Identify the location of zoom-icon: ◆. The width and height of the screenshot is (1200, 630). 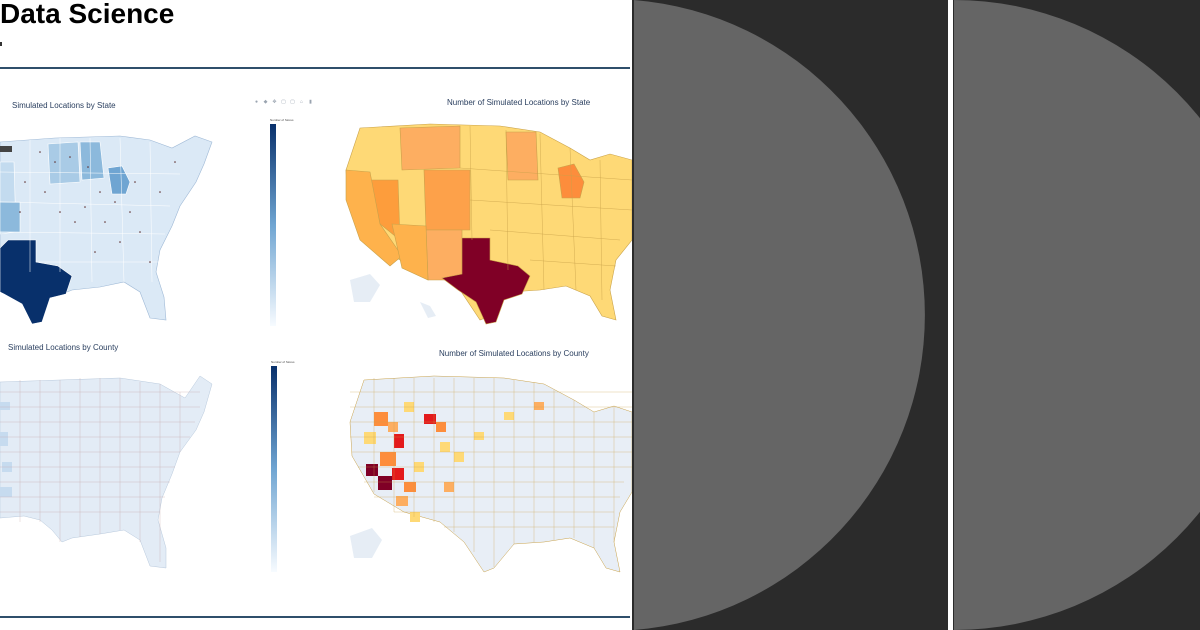
(265, 102).